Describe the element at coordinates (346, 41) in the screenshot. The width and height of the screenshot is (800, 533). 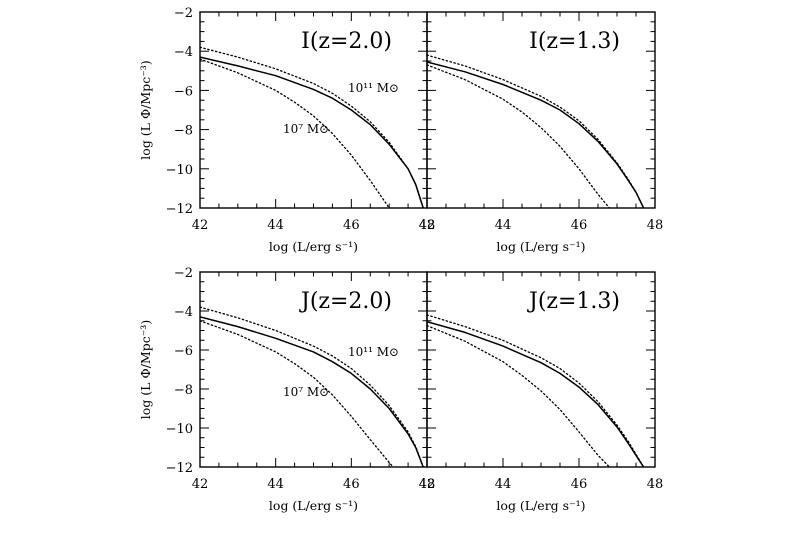
I see `panel-title: I(z=2.0)` at that location.